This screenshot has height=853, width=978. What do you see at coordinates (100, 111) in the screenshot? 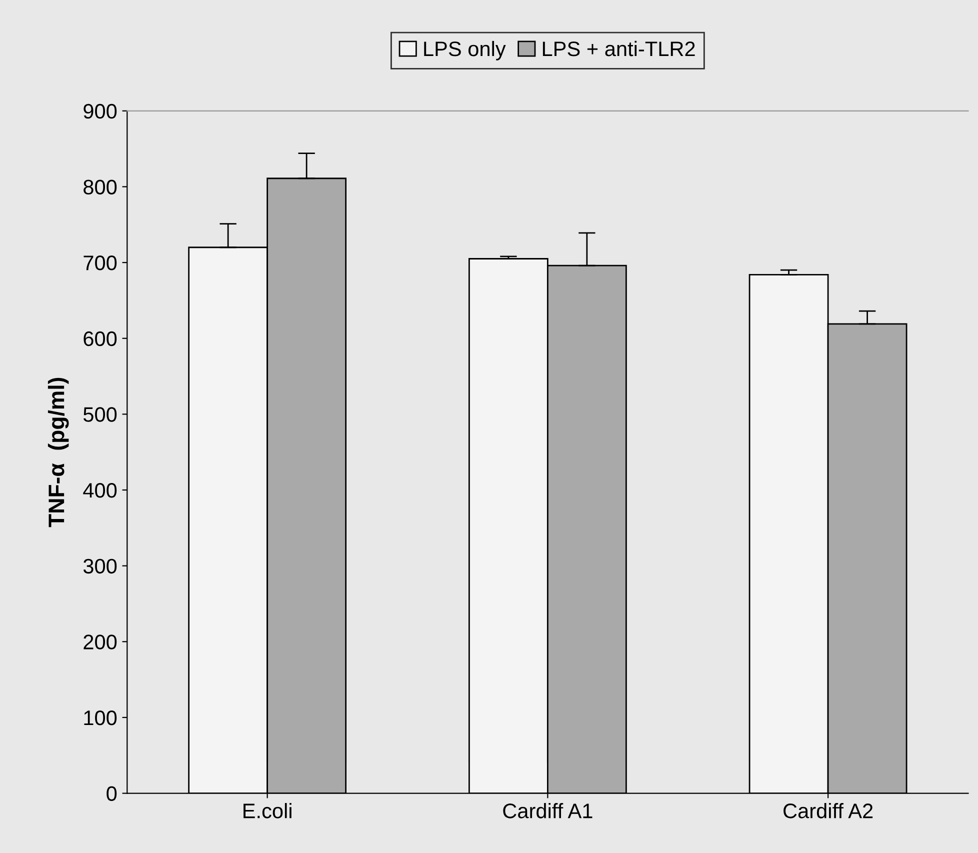
I see `y-tick-label: 900` at bounding box center [100, 111].